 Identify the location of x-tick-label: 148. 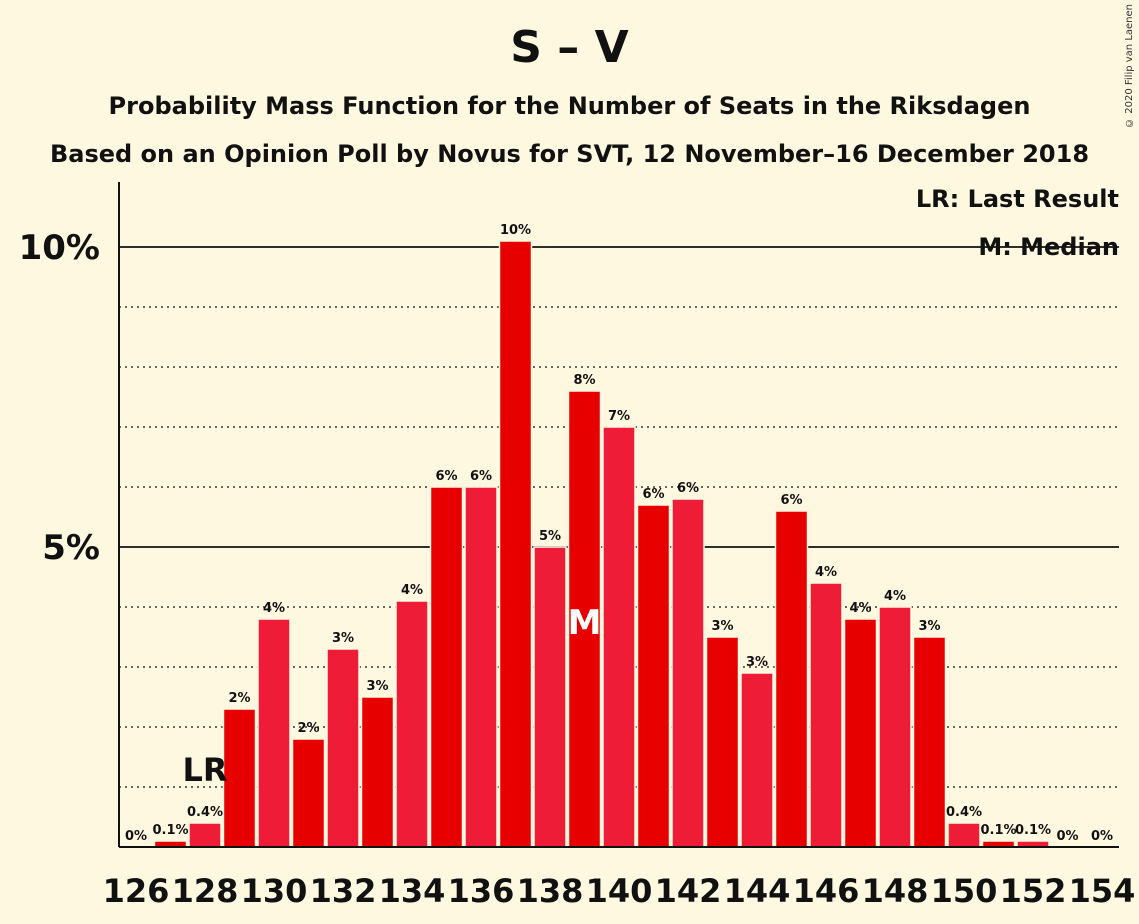
(895, 891).